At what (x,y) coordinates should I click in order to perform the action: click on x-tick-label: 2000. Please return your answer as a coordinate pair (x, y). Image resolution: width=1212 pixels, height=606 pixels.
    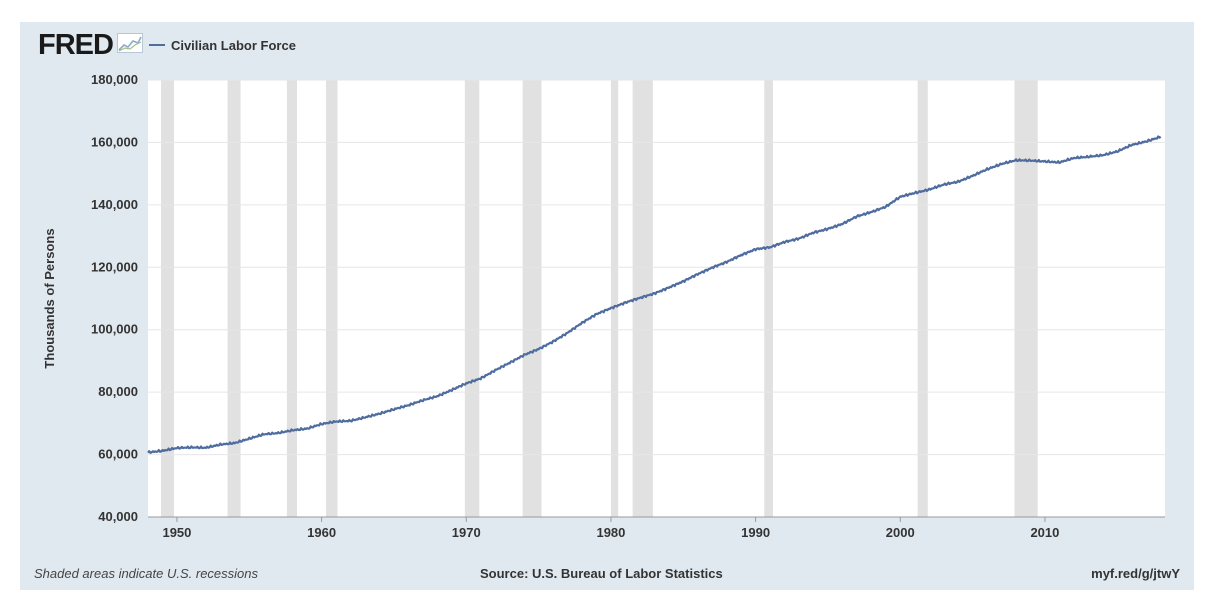
    Looking at the image, I should click on (900, 532).